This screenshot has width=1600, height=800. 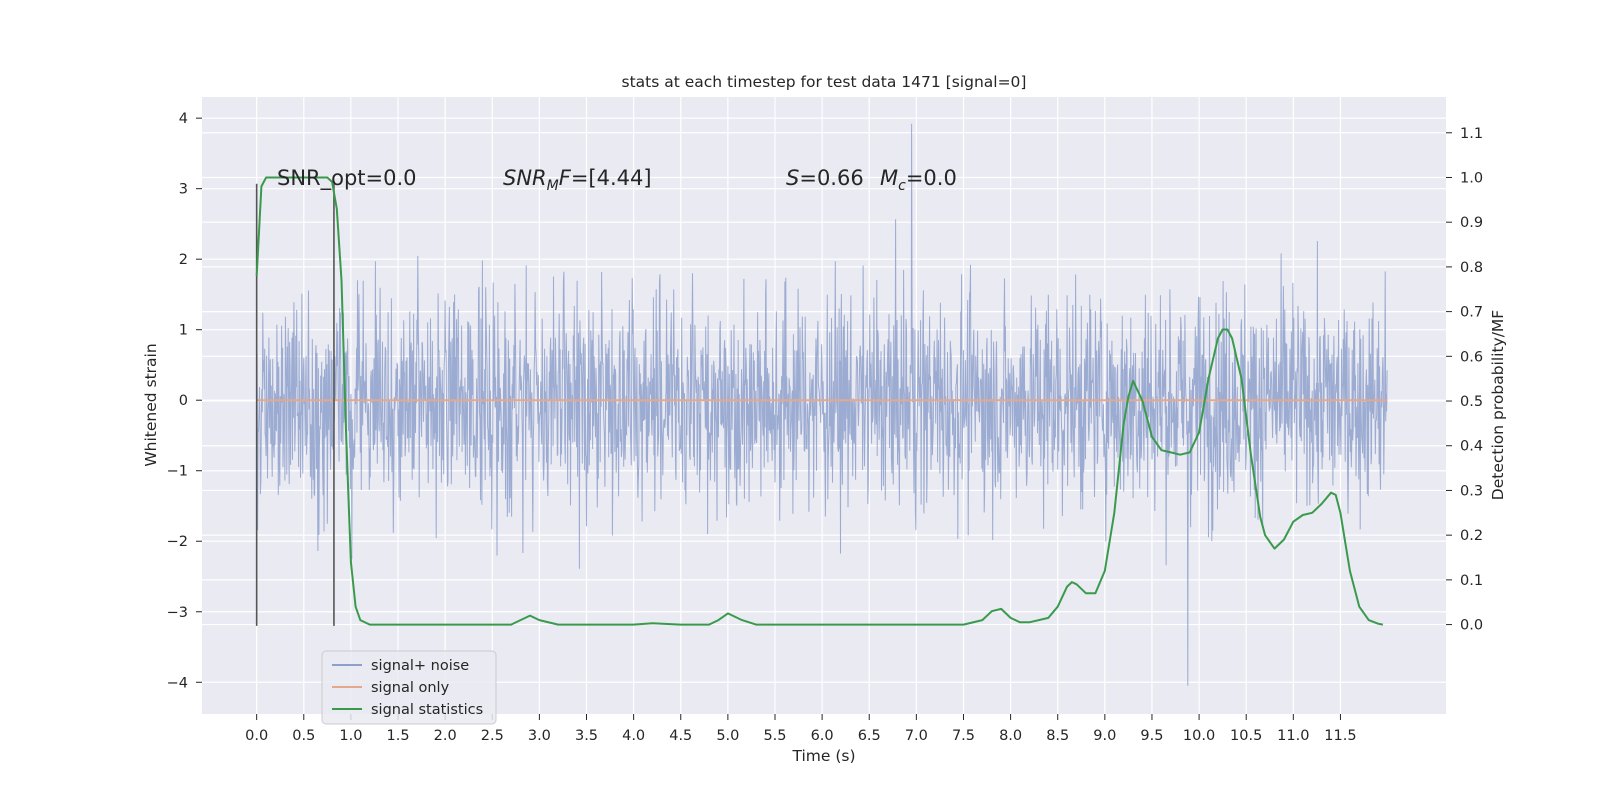 What do you see at coordinates (822, 736) in the screenshot?
I see `x-tick-label-12: 6.0` at bounding box center [822, 736].